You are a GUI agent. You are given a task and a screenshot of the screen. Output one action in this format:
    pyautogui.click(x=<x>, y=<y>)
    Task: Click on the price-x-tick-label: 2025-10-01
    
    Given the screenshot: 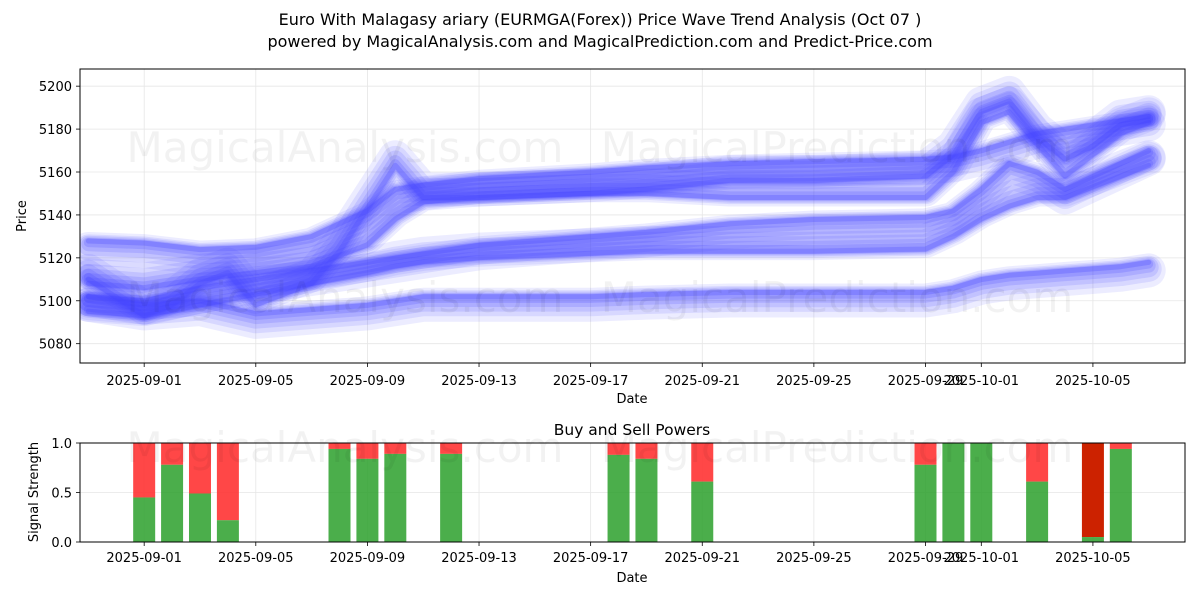 What is the action you would take?
    pyautogui.click(x=982, y=381)
    